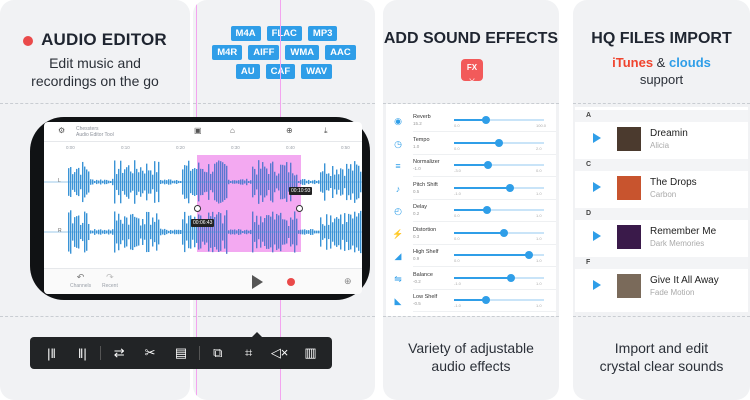 The image size is (750, 400). I want to click on split-start-icon: |‖, so click(51, 353).